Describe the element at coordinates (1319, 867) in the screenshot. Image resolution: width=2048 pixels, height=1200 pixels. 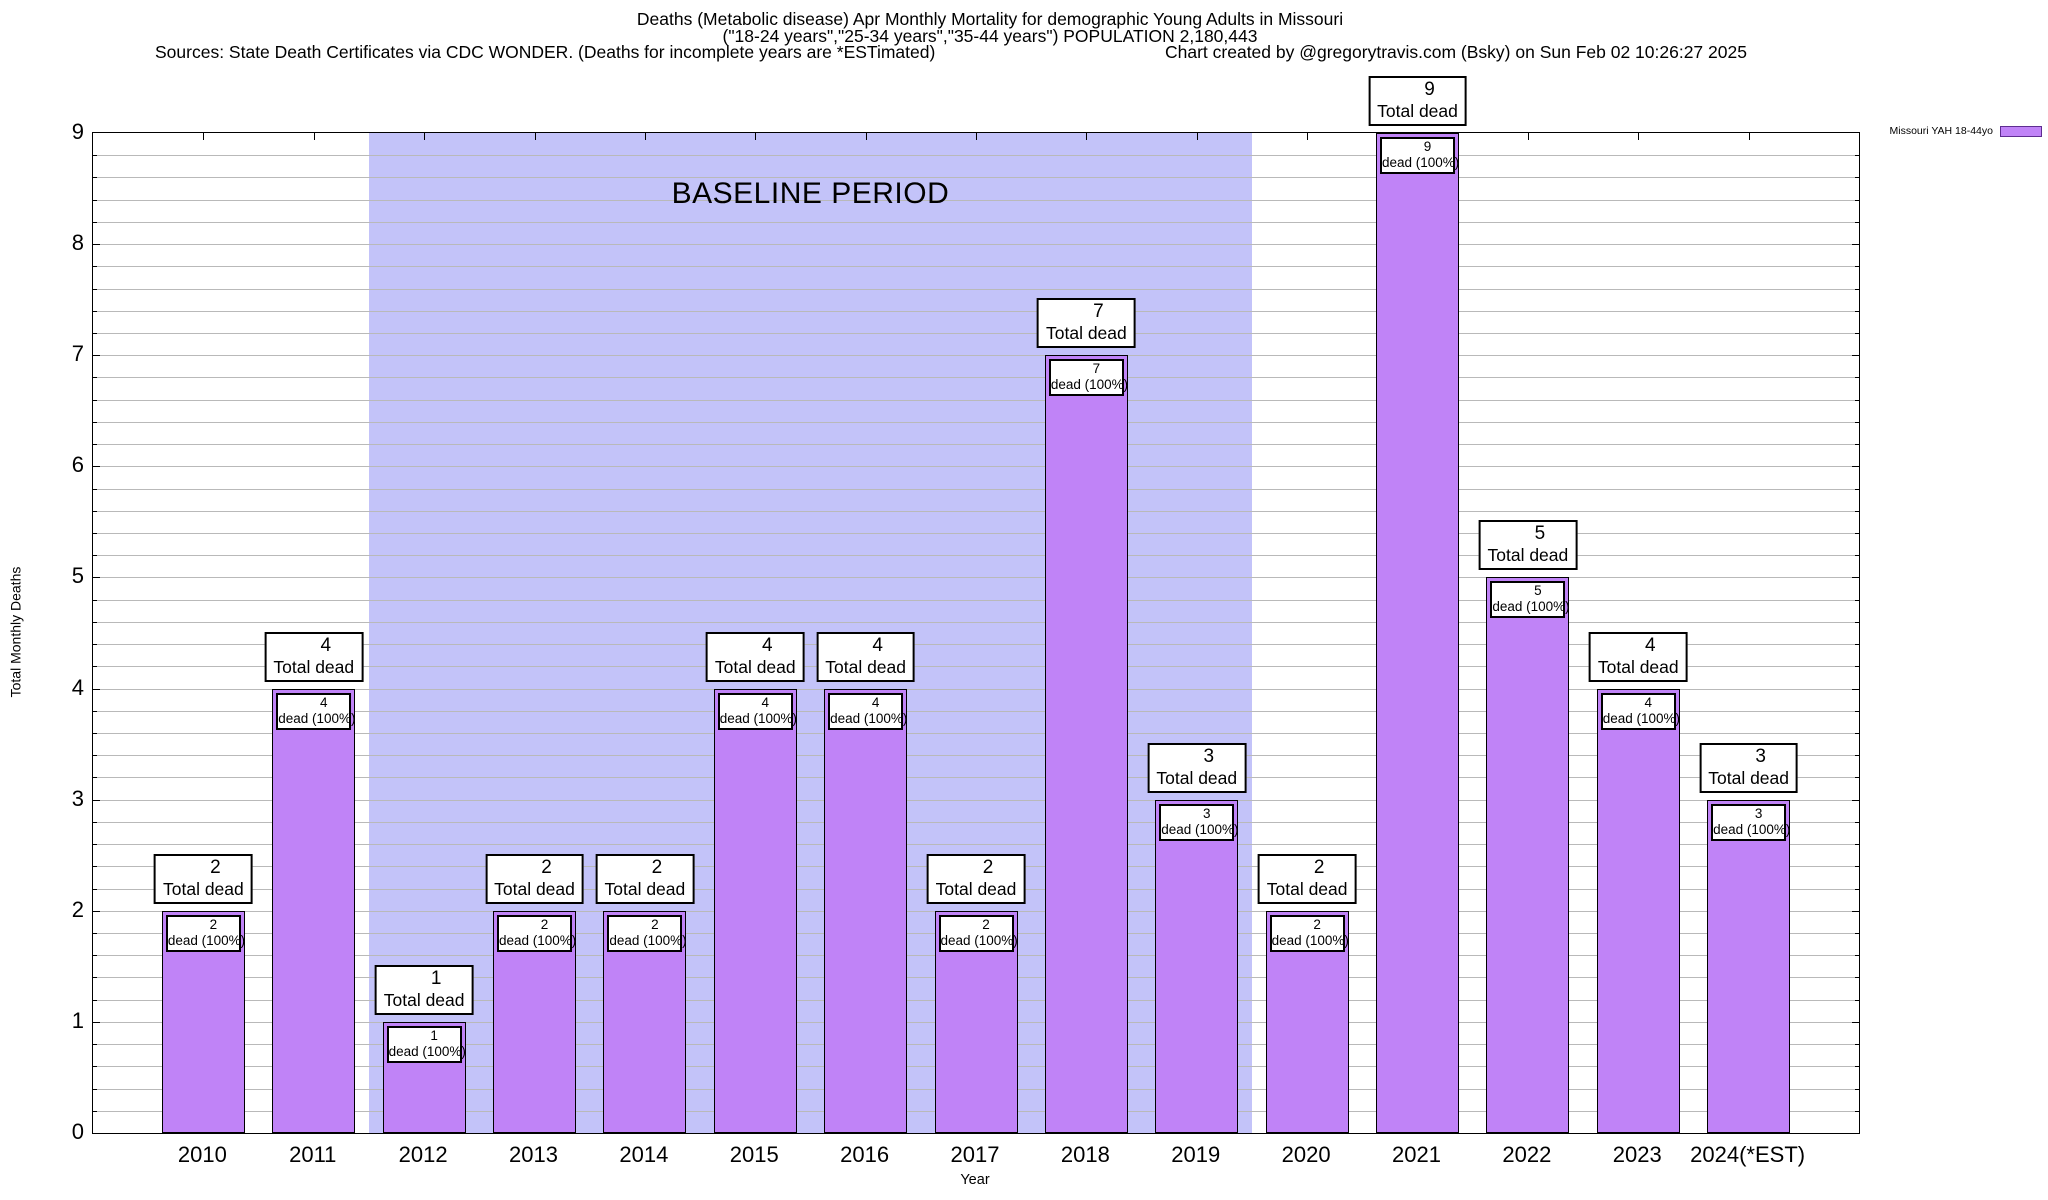
I see `bar-total-count: 2` at that location.